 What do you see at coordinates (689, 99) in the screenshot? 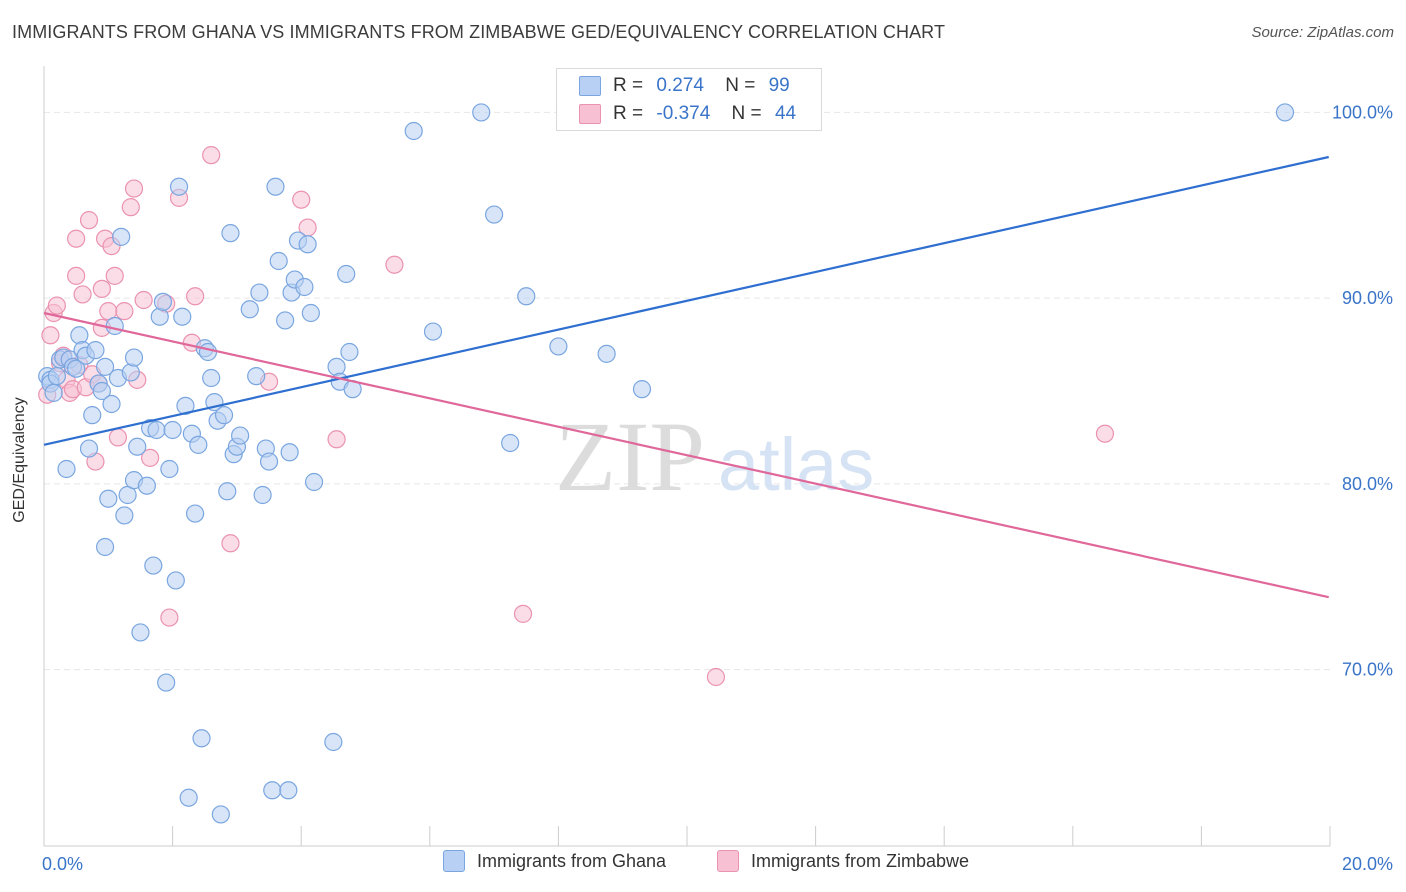
I see `correlation-legend: R = 0.274 N = 99 R = -0.374 N = 44` at bounding box center [689, 99].